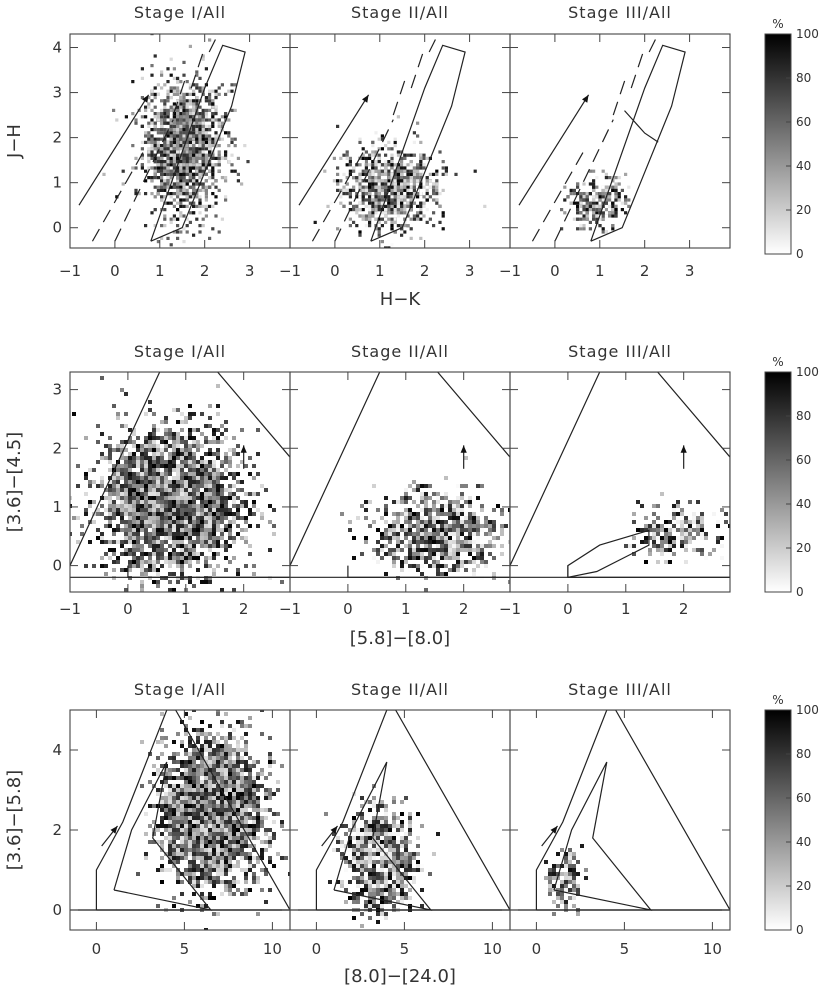 The image size is (830, 990). I want to click on x-tick-label: 3, so click(690, 271).